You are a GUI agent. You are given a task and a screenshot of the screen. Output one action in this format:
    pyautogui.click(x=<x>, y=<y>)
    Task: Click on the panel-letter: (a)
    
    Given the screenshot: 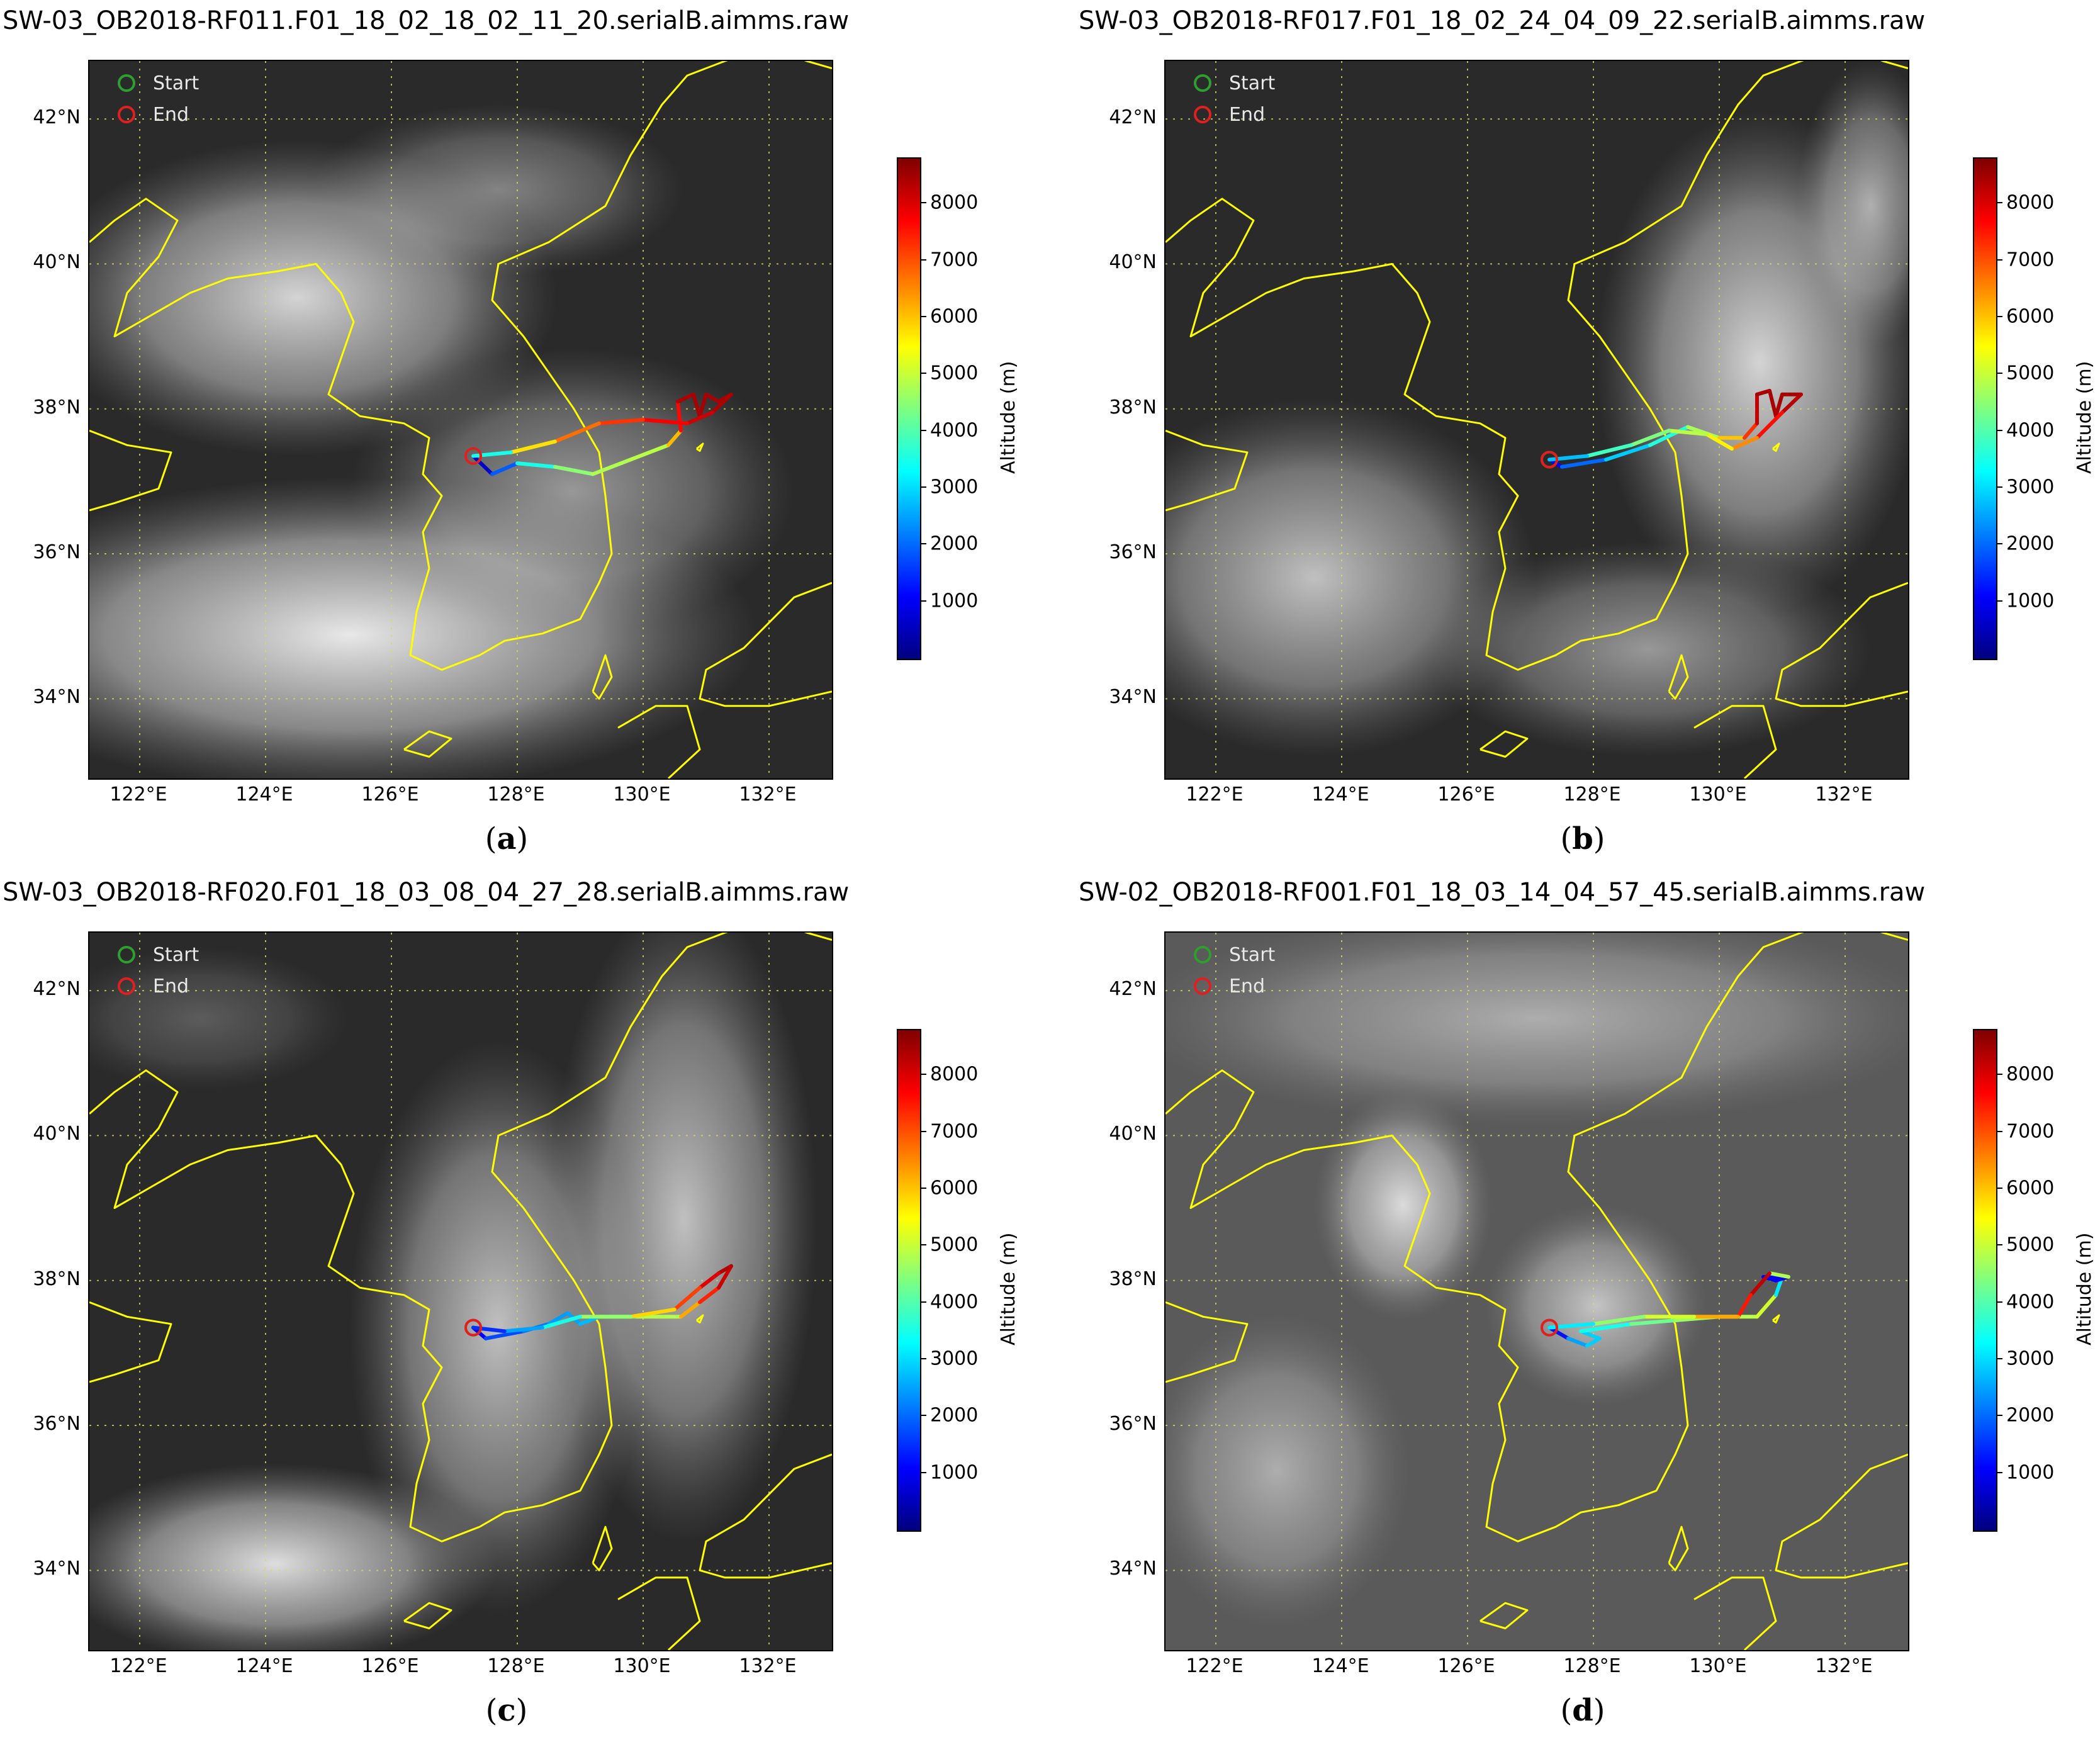 What is the action you would take?
    pyautogui.click(x=507, y=839)
    